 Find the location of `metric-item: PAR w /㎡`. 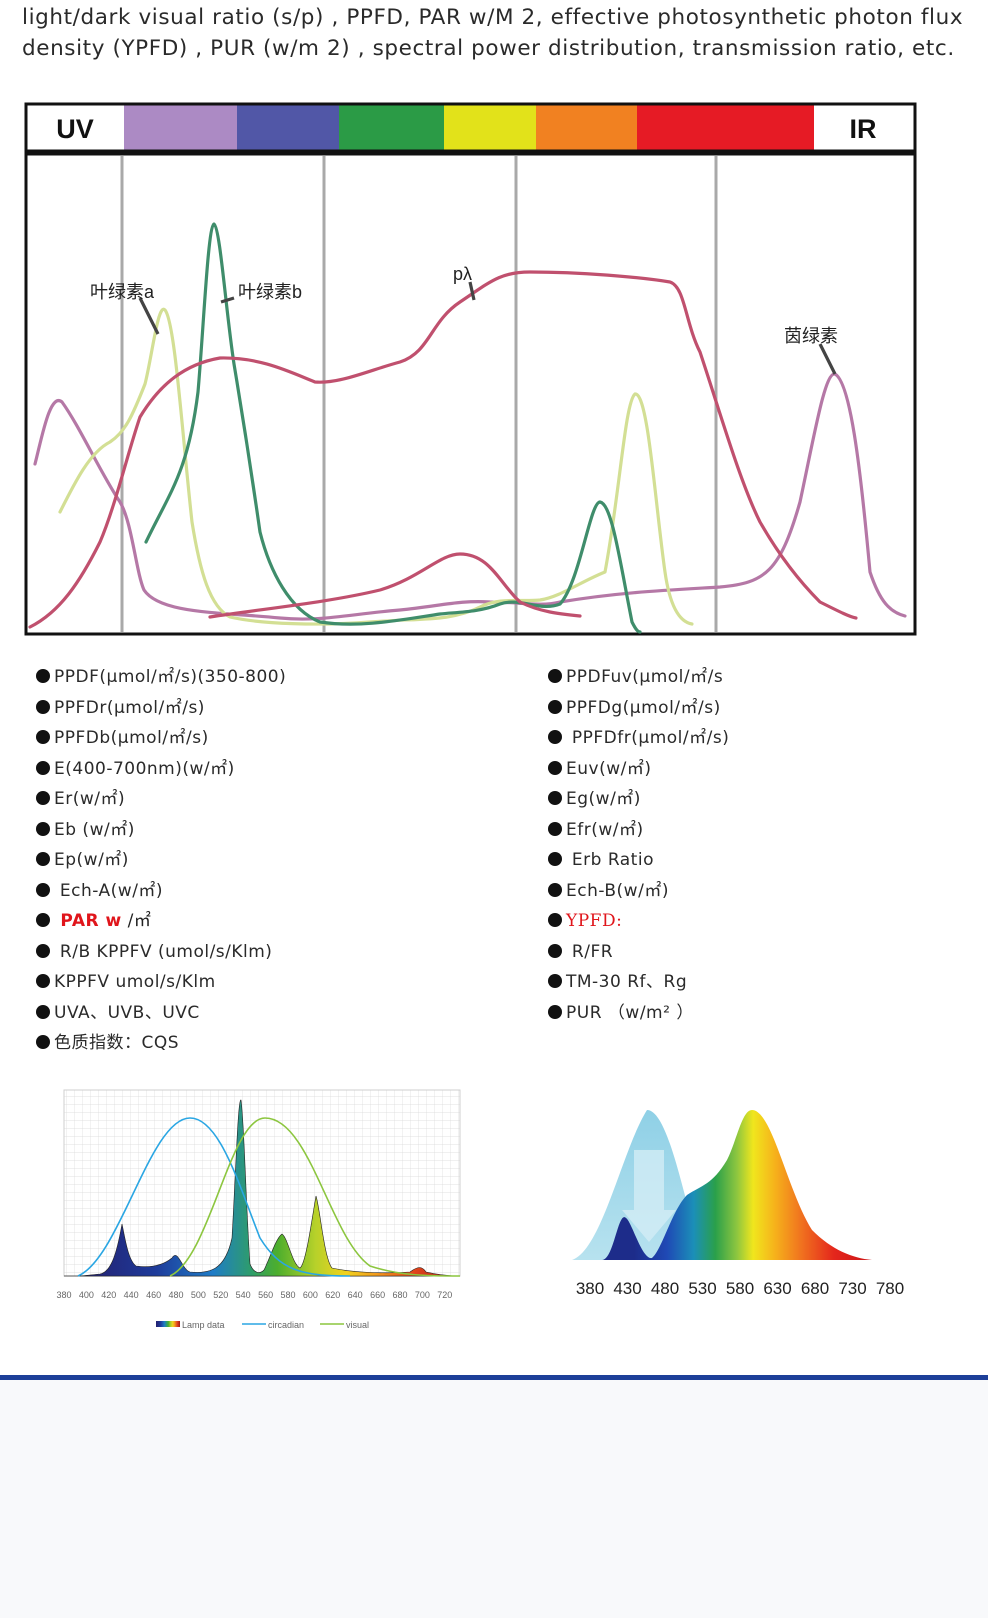

metric-item: PAR w /㎡ is located at coordinates (161, 921).